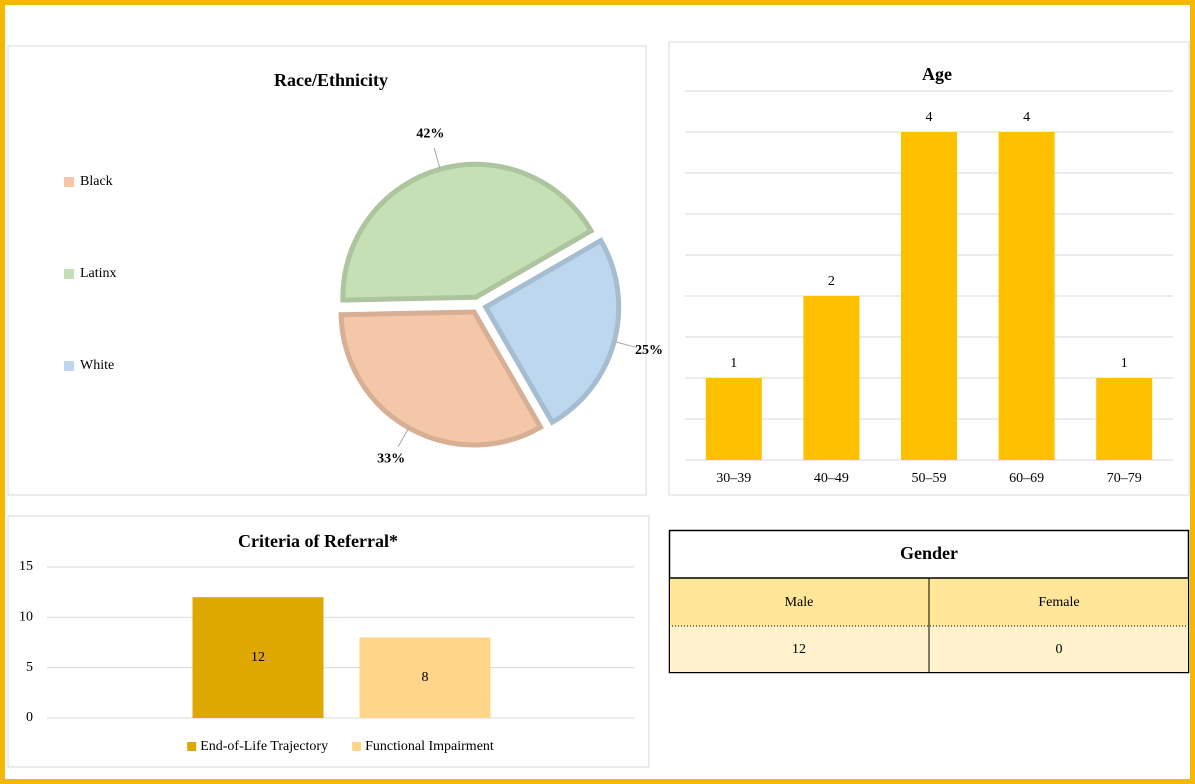  I want to click on table-cell: 12, so click(799, 649).